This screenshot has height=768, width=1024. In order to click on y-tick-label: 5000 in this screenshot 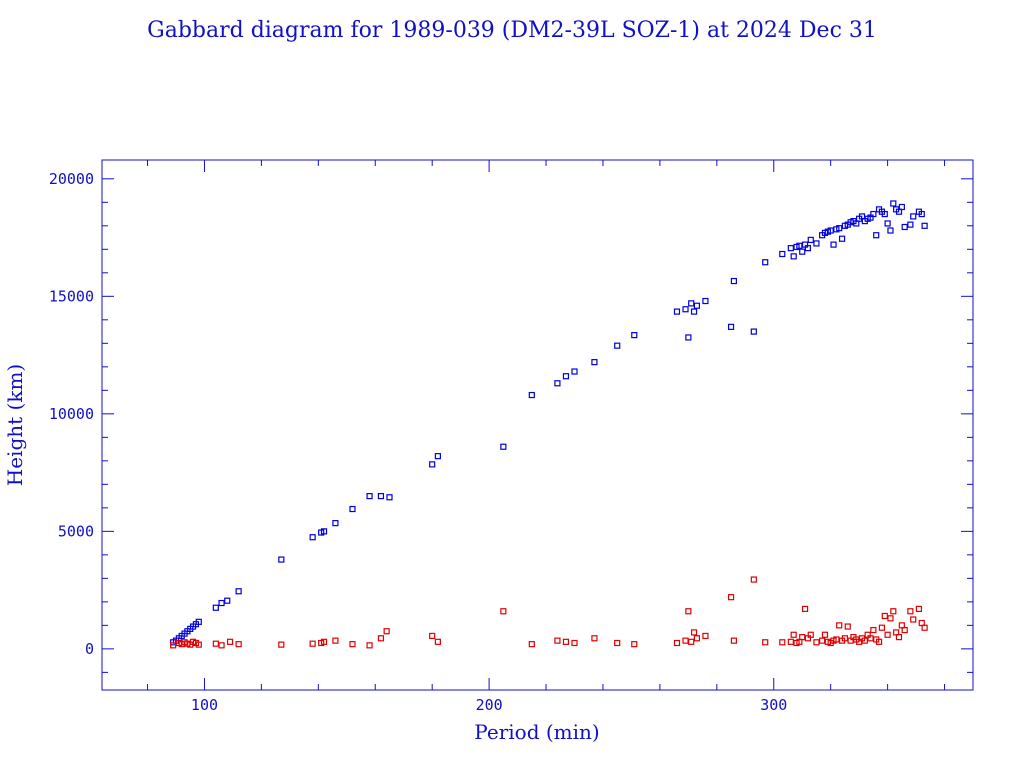, I will do `click(76, 531)`.